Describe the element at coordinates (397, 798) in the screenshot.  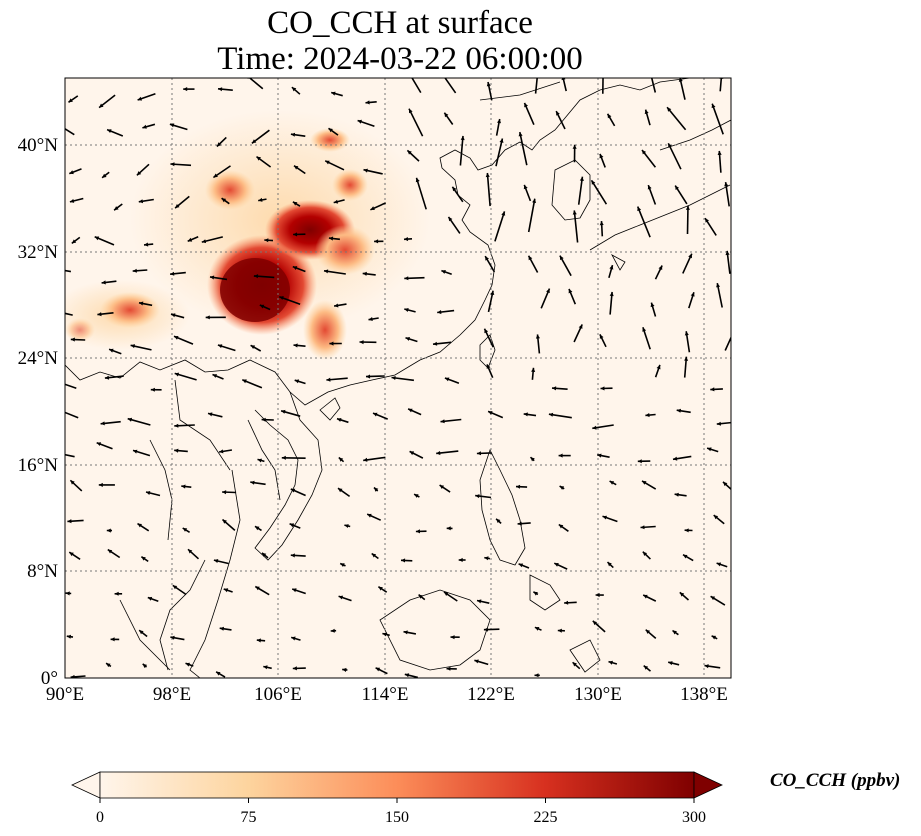
I see `colorbar: 0 75 150 225 300` at that location.